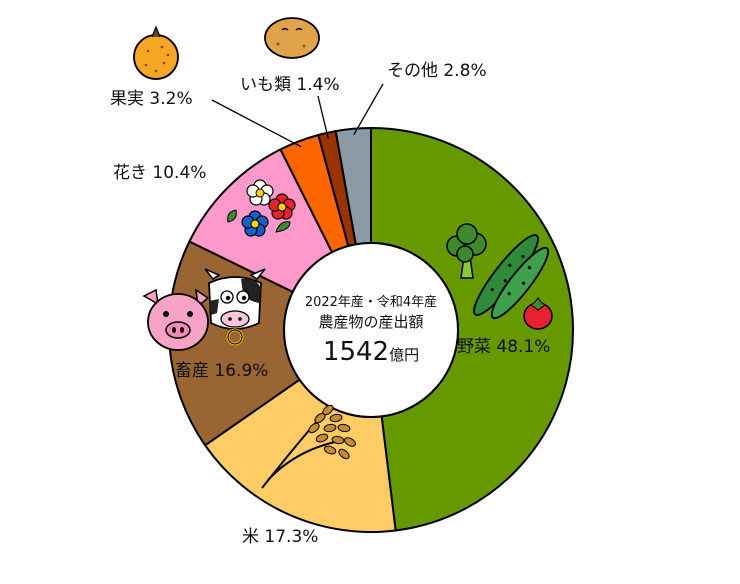 The height and width of the screenshot is (584, 740). What do you see at coordinates (261, 208) in the screenshot?
I see `flowers-icon` at bounding box center [261, 208].